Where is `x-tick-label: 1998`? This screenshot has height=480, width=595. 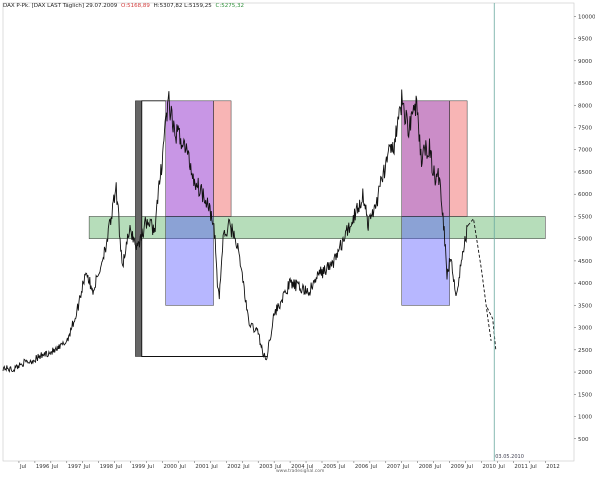
x-tick-label: 1998 is located at coordinates (107, 467).